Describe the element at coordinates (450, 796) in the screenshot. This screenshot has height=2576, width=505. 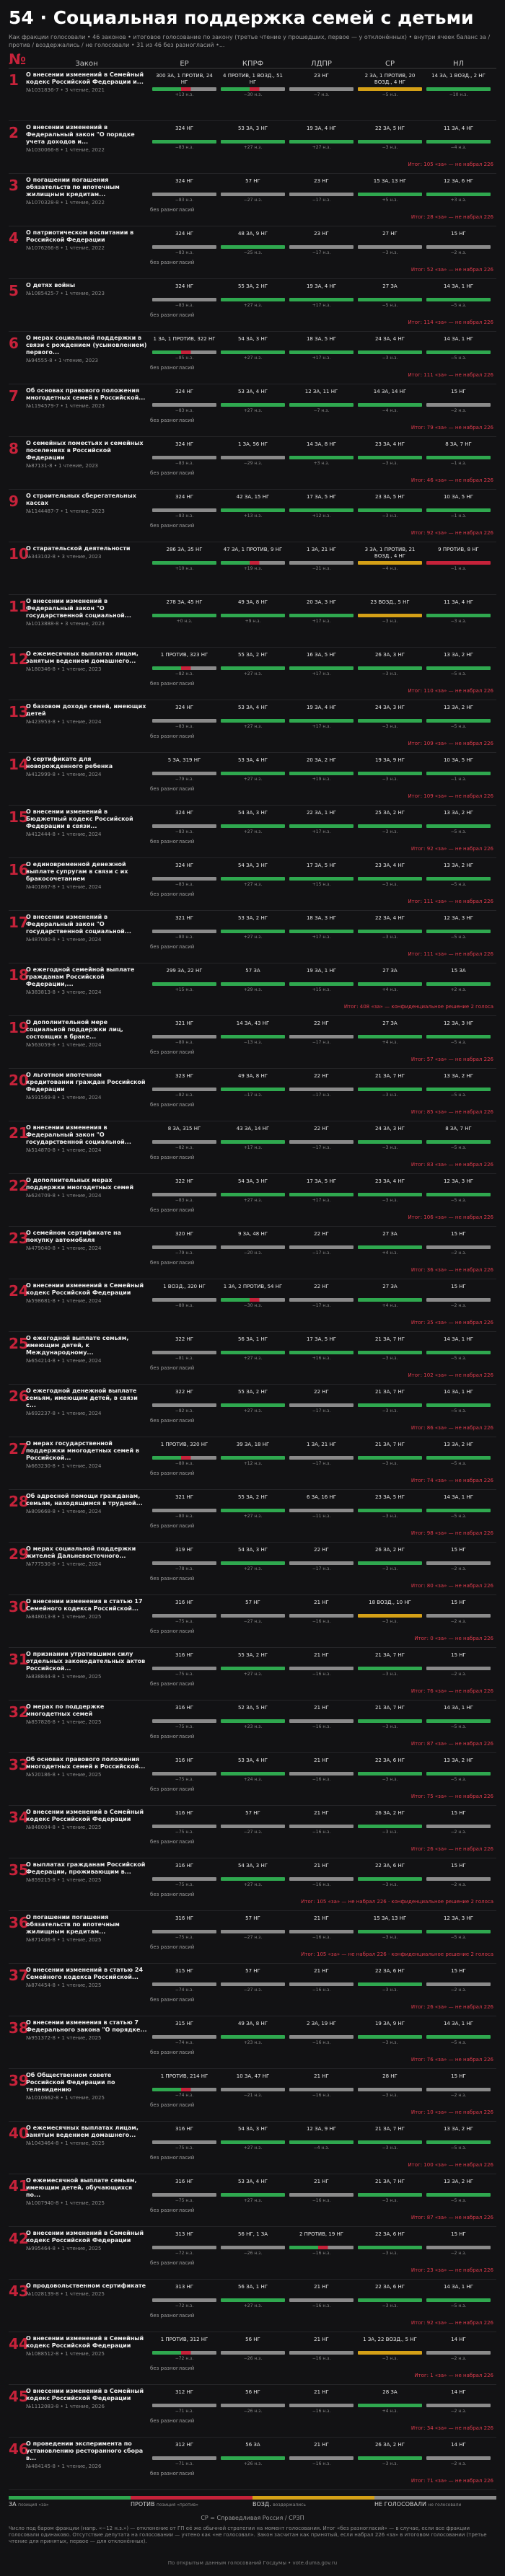
I see `result-note: Итог: 109 «за» — не набрал 226` at that location.